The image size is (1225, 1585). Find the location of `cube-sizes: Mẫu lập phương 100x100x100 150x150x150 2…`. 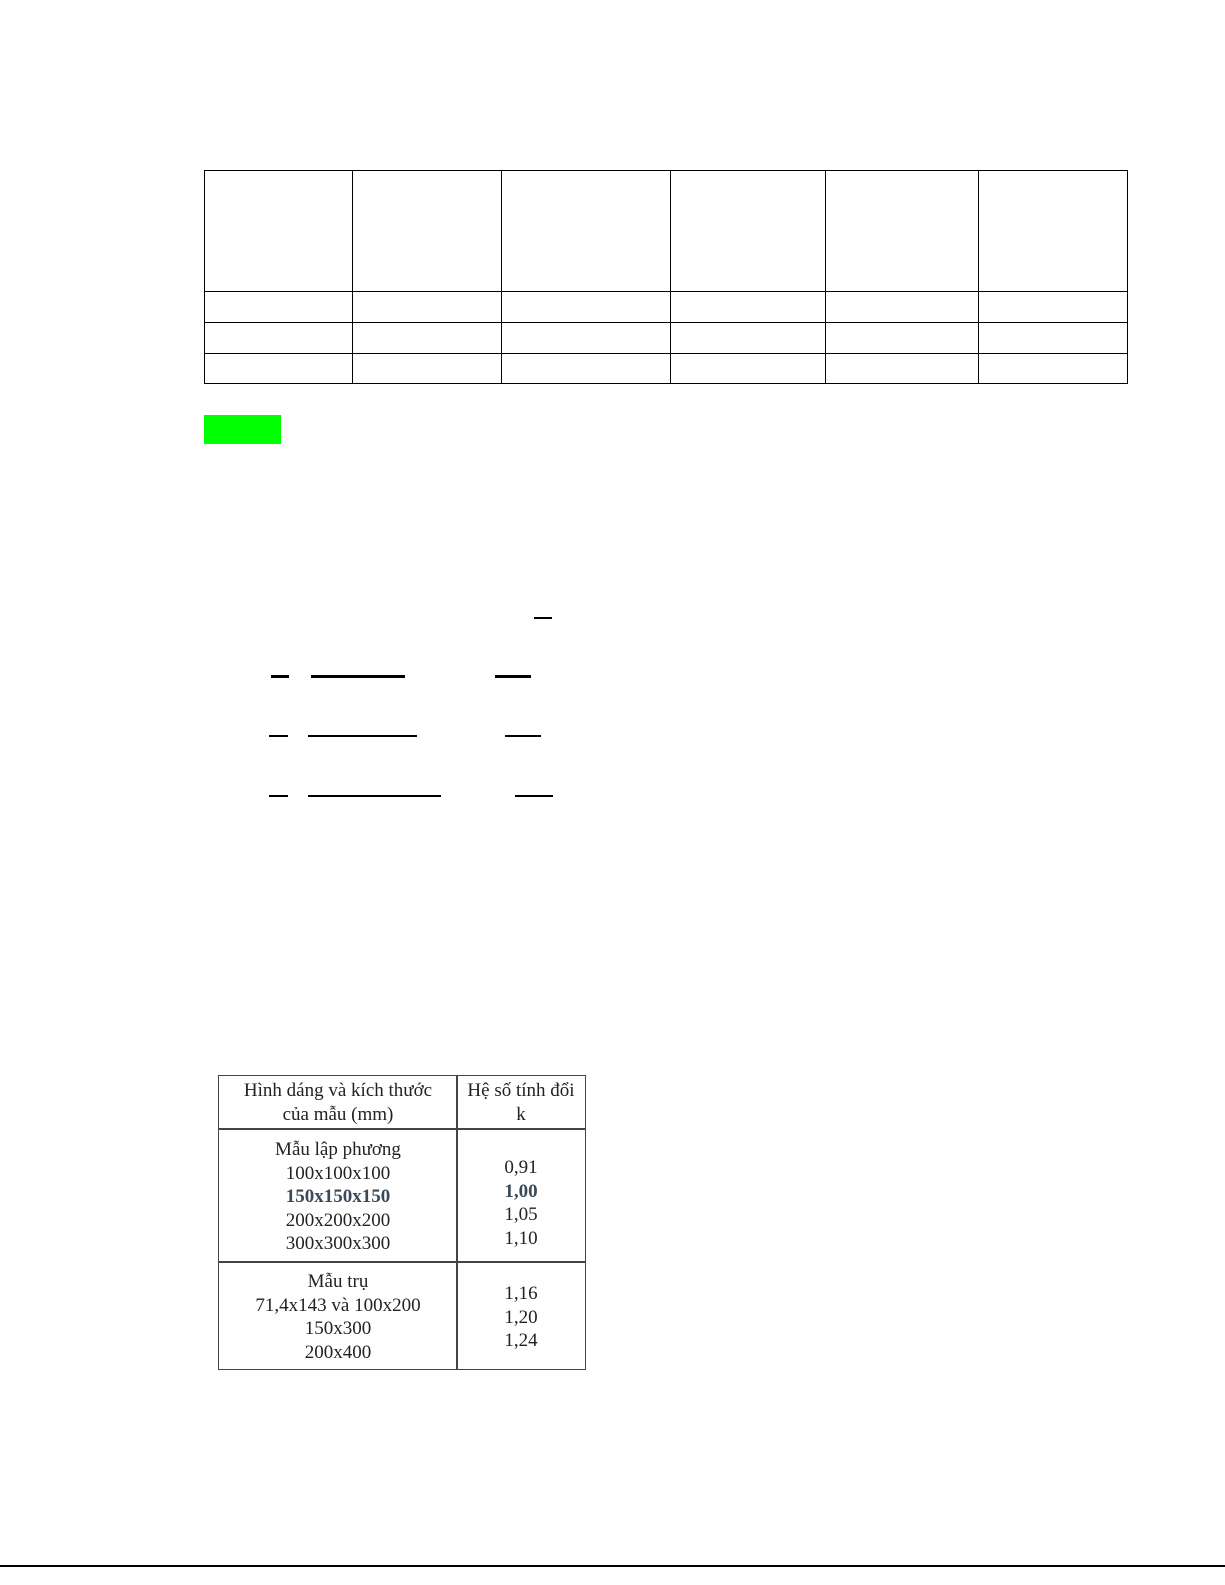

cube-sizes: Mẫu lập phương 100x100x100 150x150x150 2… is located at coordinates (338, 1196).